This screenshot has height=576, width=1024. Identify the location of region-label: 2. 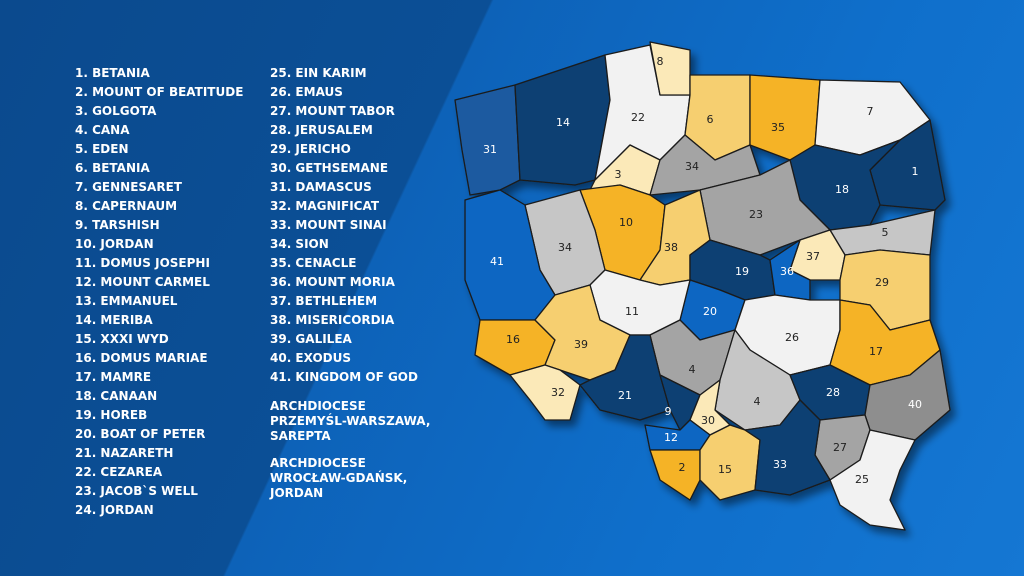
(682, 467).